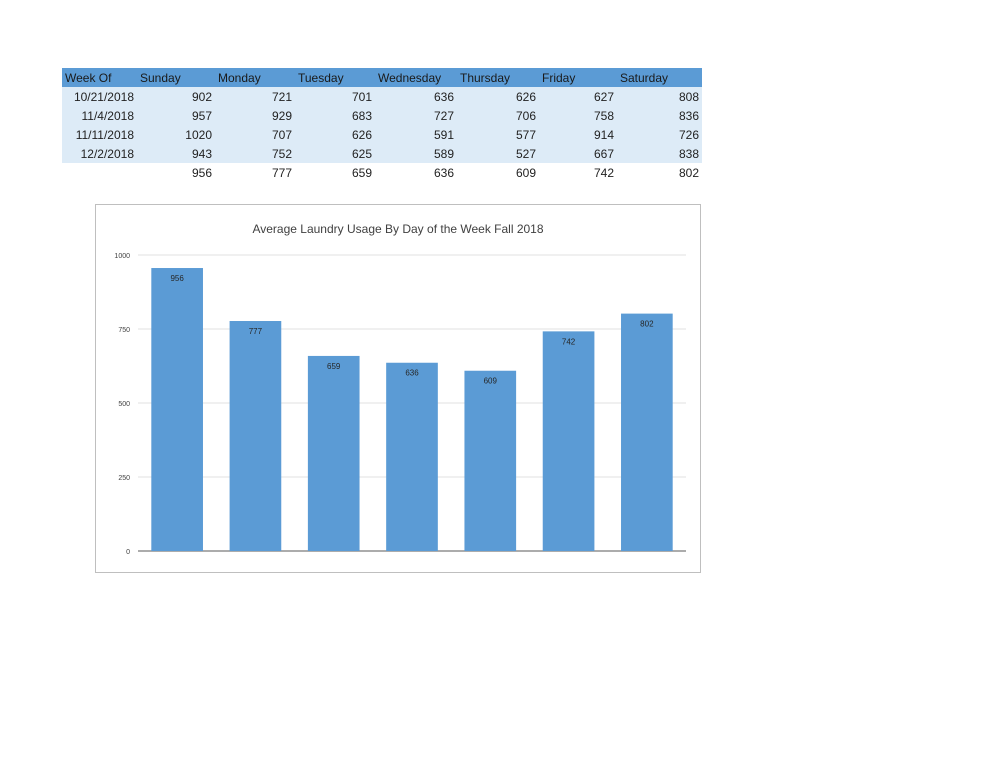 Image resolution: width=1000 pixels, height=773 pixels. What do you see at coordinates (335, 153) in the screenshot?
I see `usage-cell: 625` at bounding box center [335, 153].